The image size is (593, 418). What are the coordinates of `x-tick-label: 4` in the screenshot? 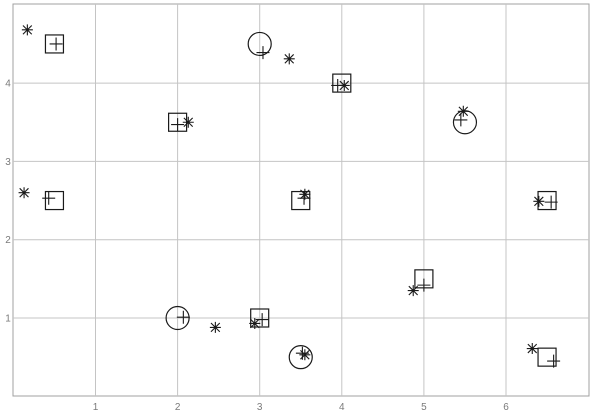 It's located at (342, 407).